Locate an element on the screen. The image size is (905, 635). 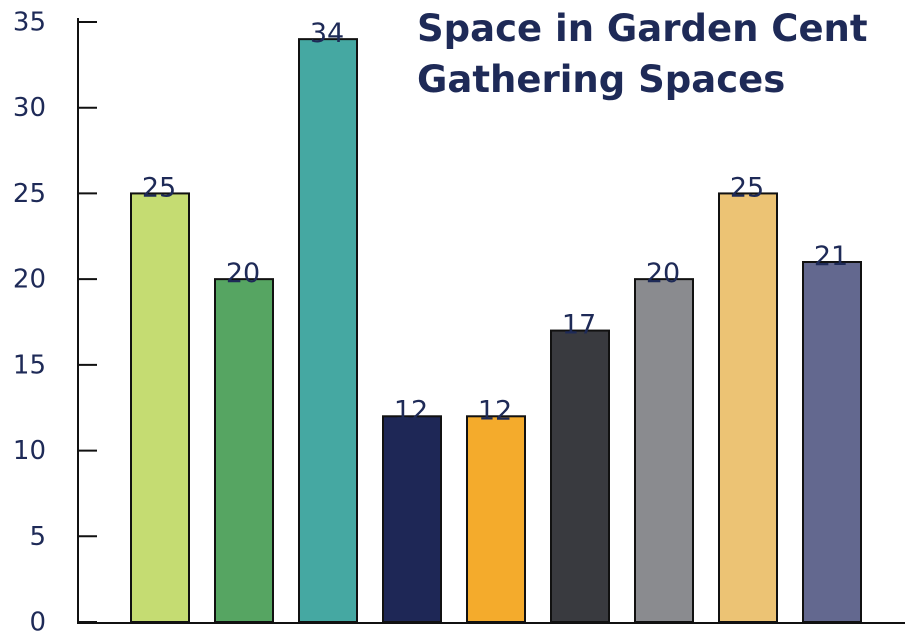
y-tick-label: 30 is located at coordinates (29, 108).